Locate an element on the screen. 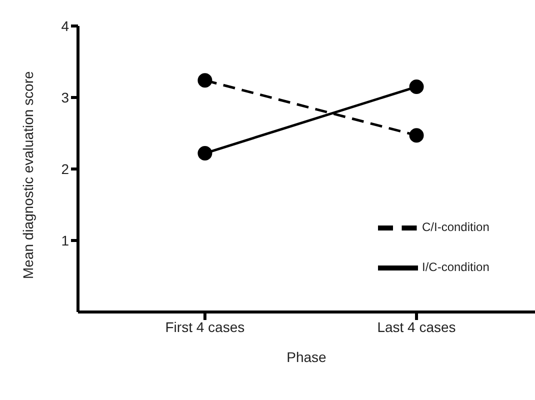  y-tick-label: 2 is located at coordinates (65, 168).